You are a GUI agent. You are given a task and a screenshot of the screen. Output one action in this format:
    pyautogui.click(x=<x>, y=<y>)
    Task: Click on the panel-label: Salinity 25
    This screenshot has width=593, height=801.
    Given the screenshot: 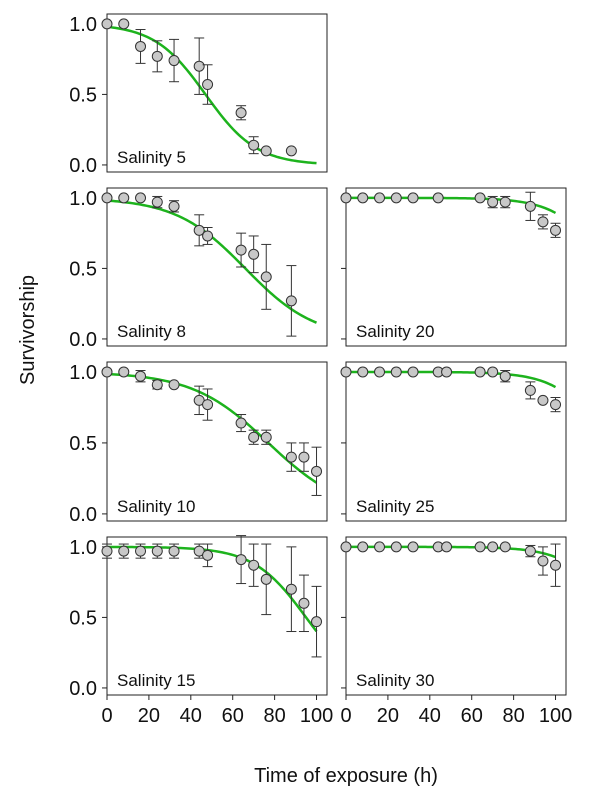 What is the action you would take?
    pyautogui.click(x=395, y=506)
    